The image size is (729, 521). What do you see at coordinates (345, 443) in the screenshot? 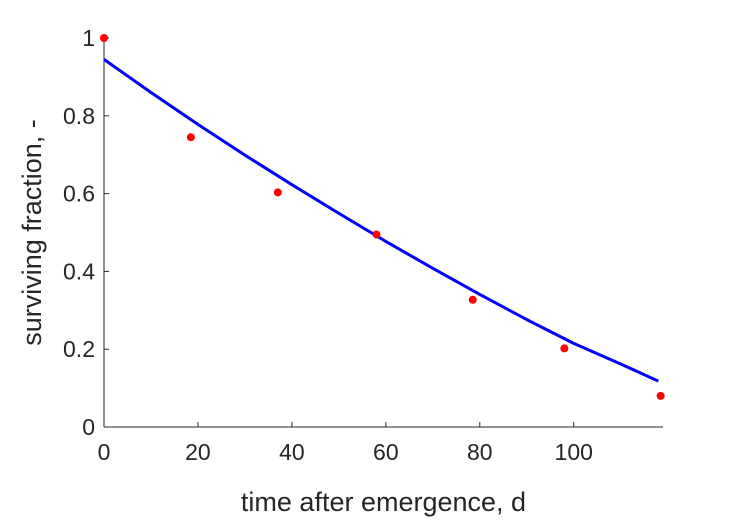
I see `x-axis-ticks: 0 20 40 60 80 100` at bounding box center [345, 443].